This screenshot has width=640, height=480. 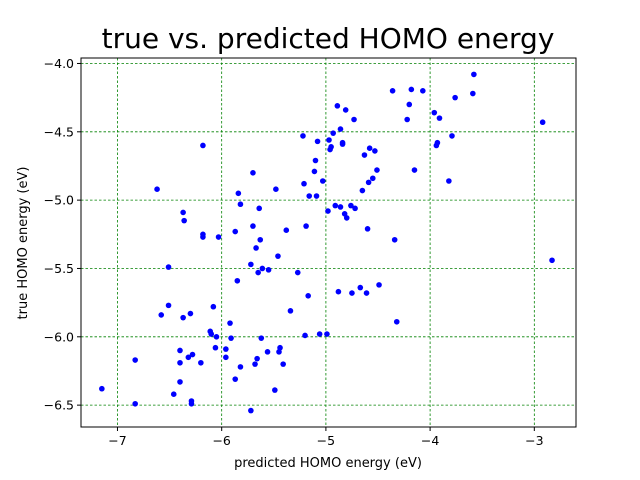 What do you see at coordinates (59, 405) in the screenshot?
I see `y-tick-label: −6.5` at bounding box center [59, 405].